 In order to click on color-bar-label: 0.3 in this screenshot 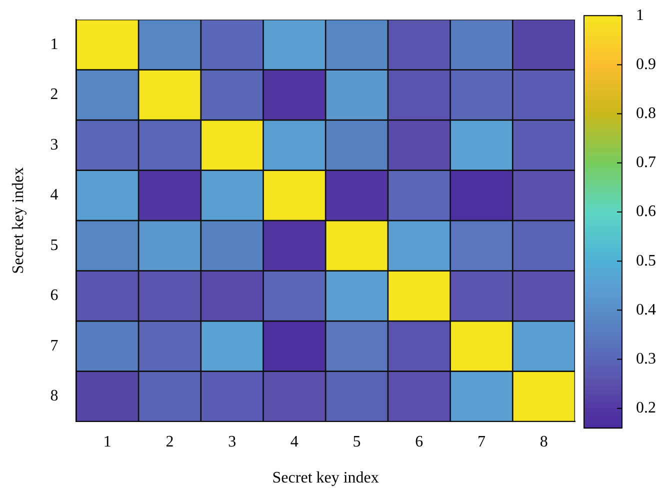, I will do `click(646, 359)`.